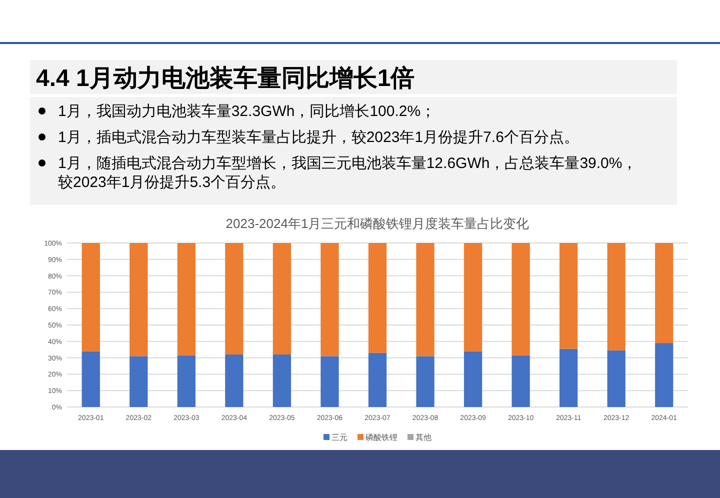 The width and height of the screenshot is (720, 498). Describe the element at coordinates (318, 137) in the screenshot. I see `text: 1月，插电式混合动力车型装车量占比提升，较2023年1月份提升7.6个百分点。` at that location.